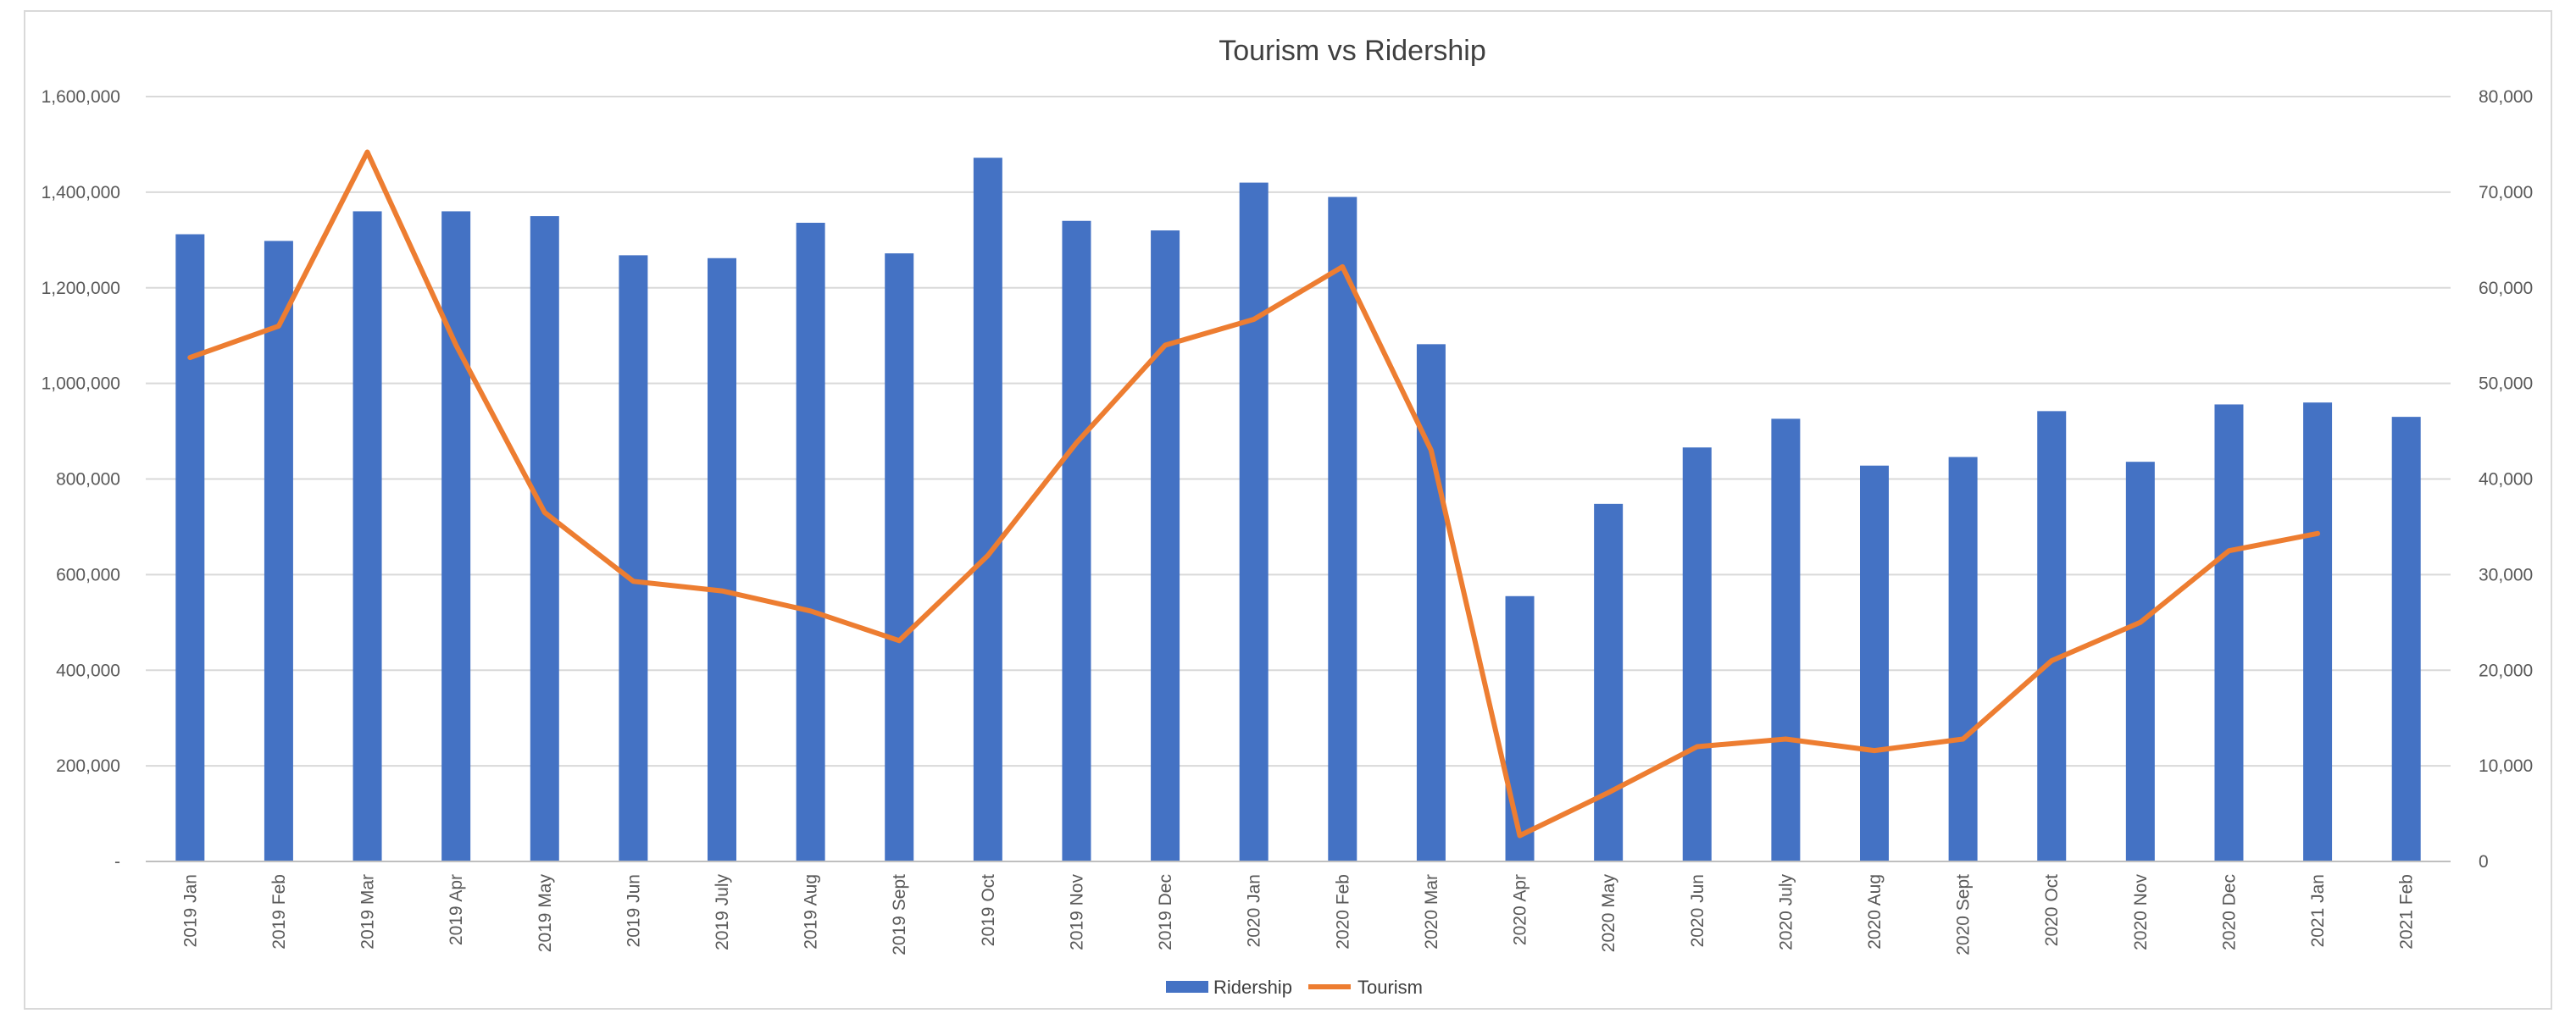 Image resolution: width=2576 pixels, height=1019 pixels. Describe the element at coordinates (88, 480) in the screenshot. I see `left-tick-label: 800,000` at that location.